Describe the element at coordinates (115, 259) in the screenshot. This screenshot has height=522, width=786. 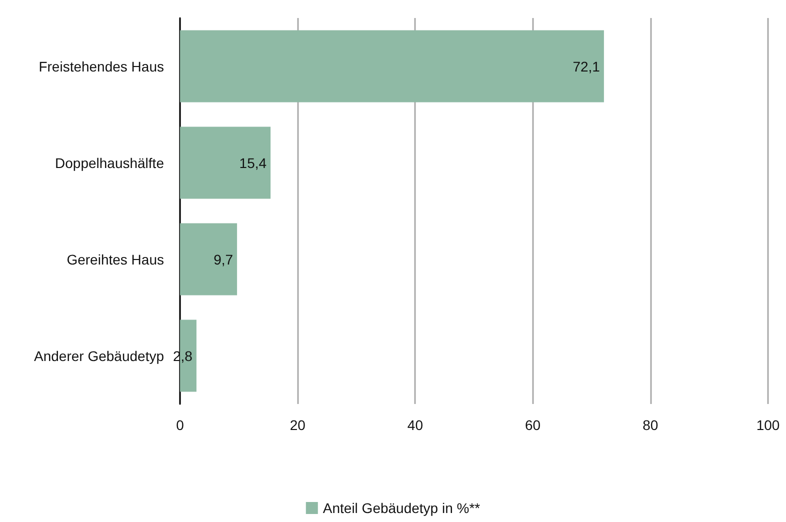
I see `y-tick-label: Gereihtes Haus` at that location.